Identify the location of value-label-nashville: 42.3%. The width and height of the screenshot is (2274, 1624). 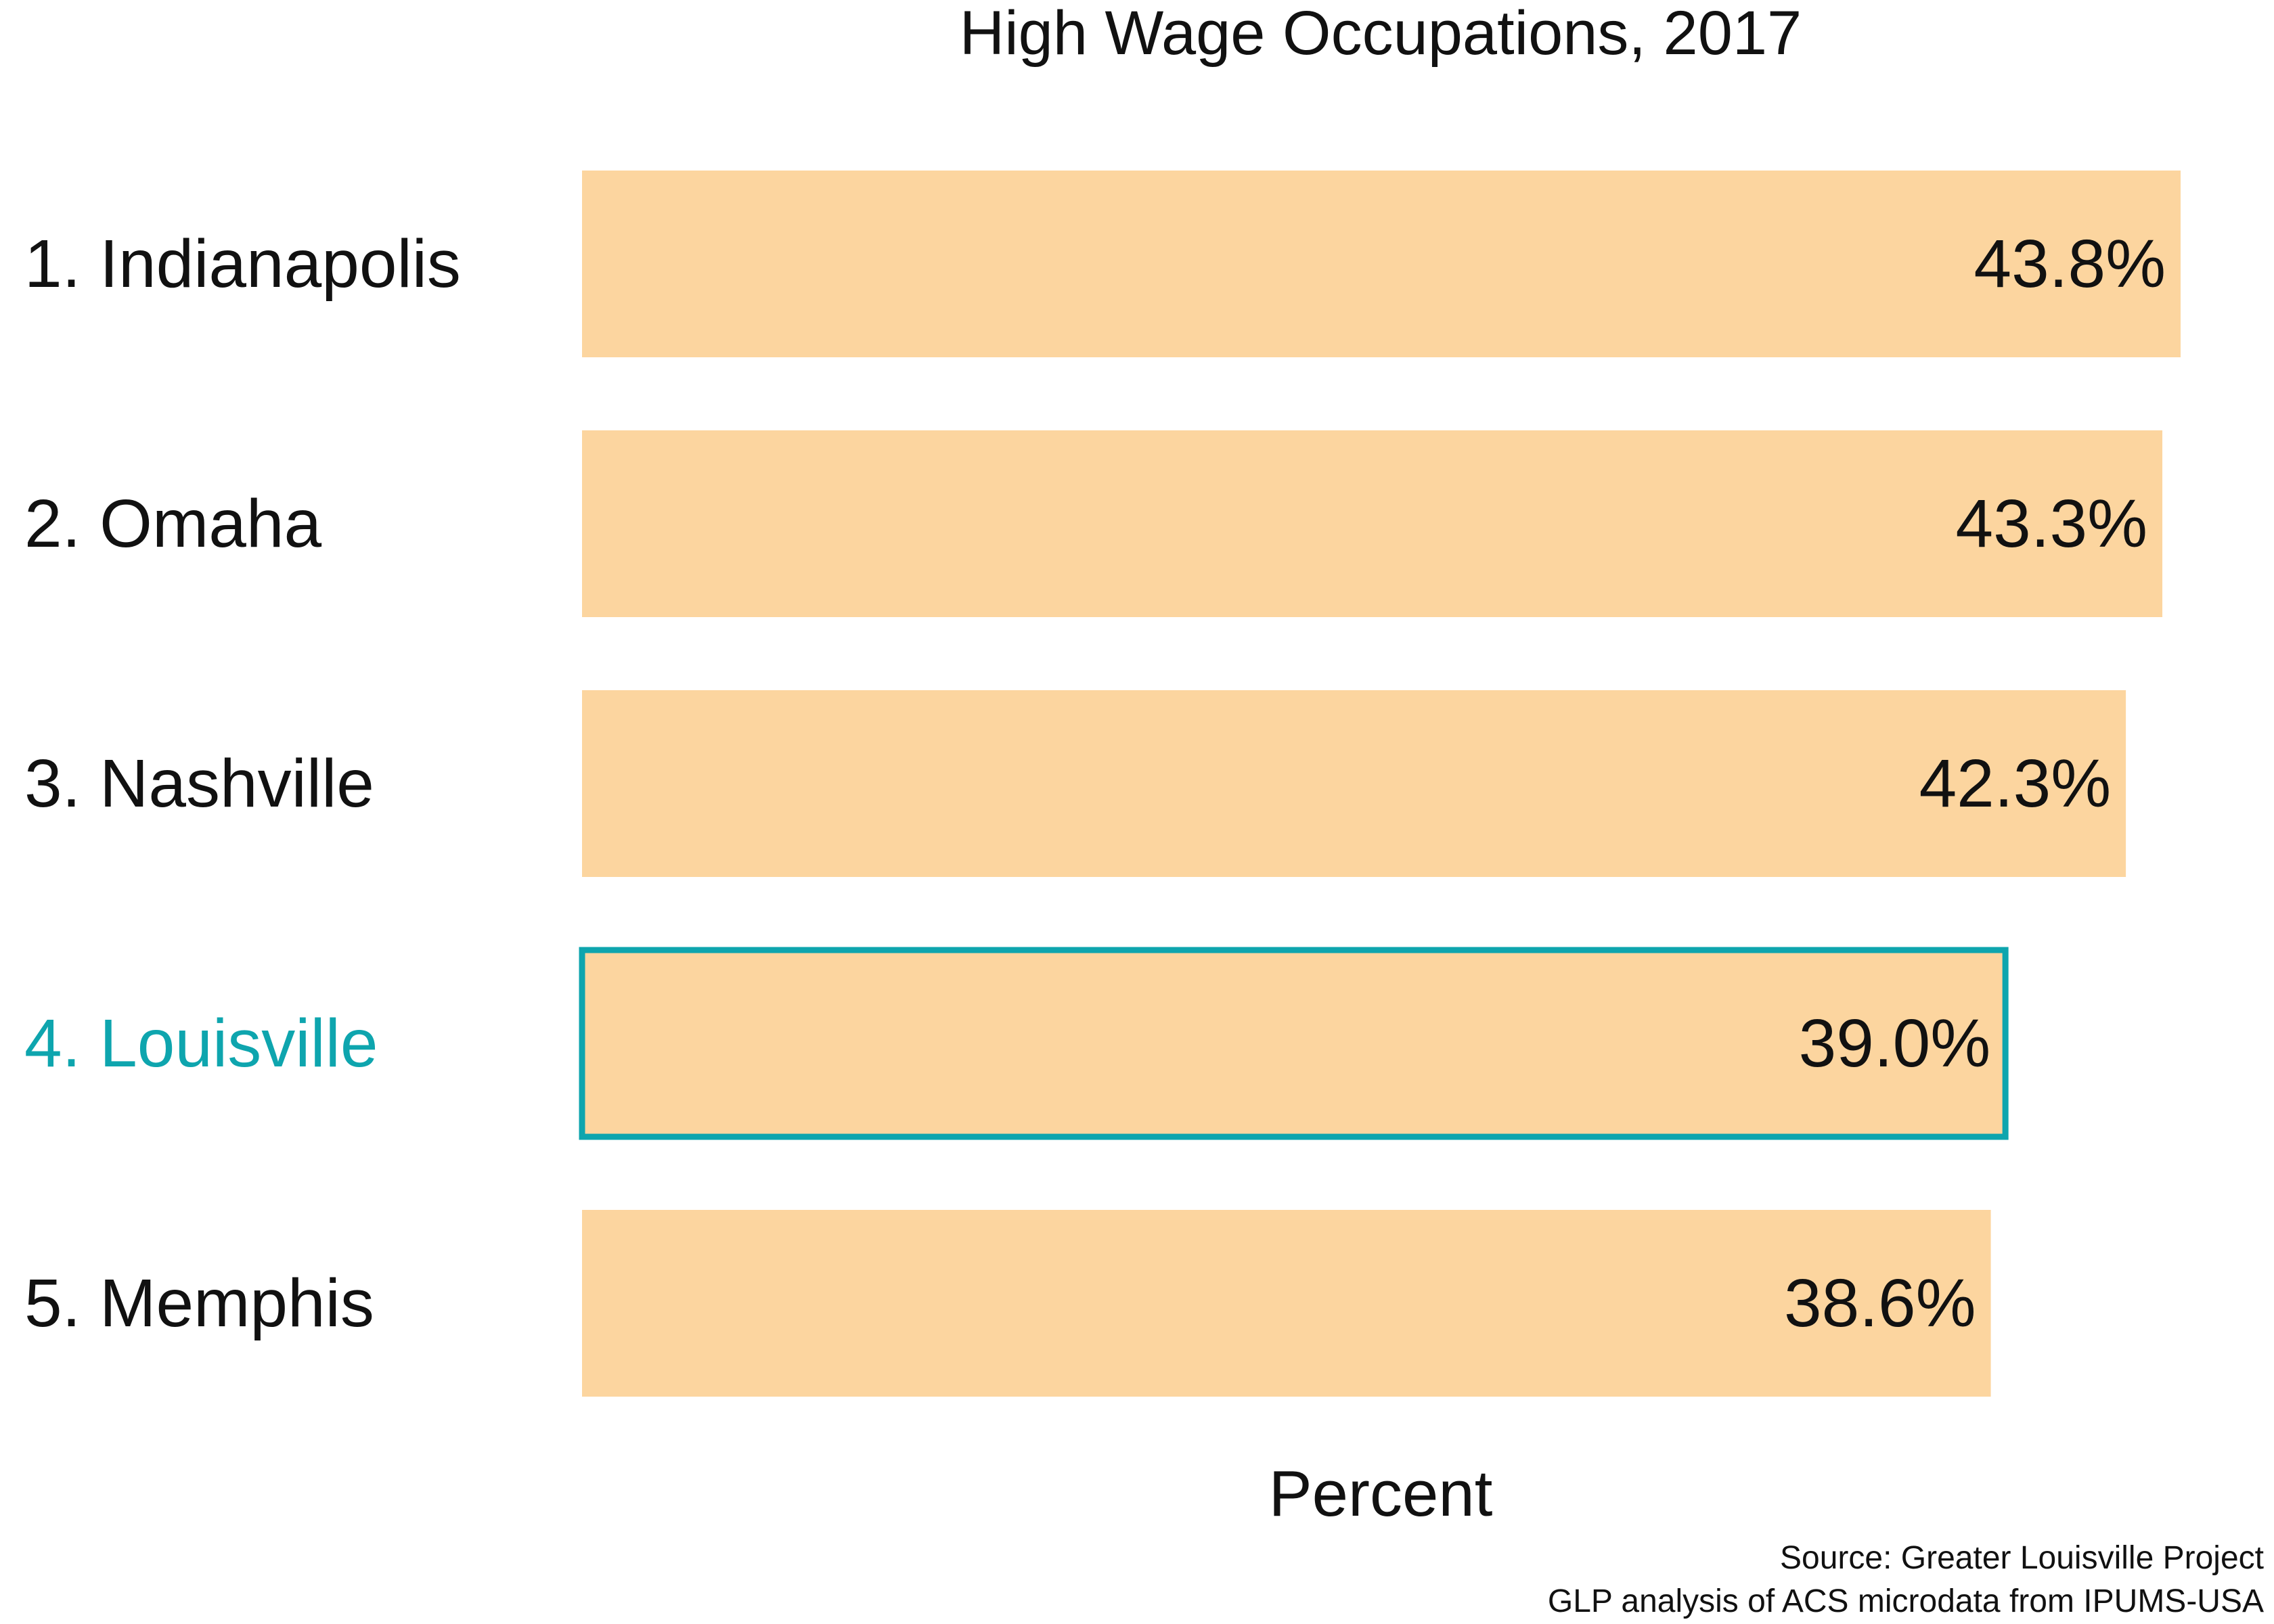
(2015, 783).